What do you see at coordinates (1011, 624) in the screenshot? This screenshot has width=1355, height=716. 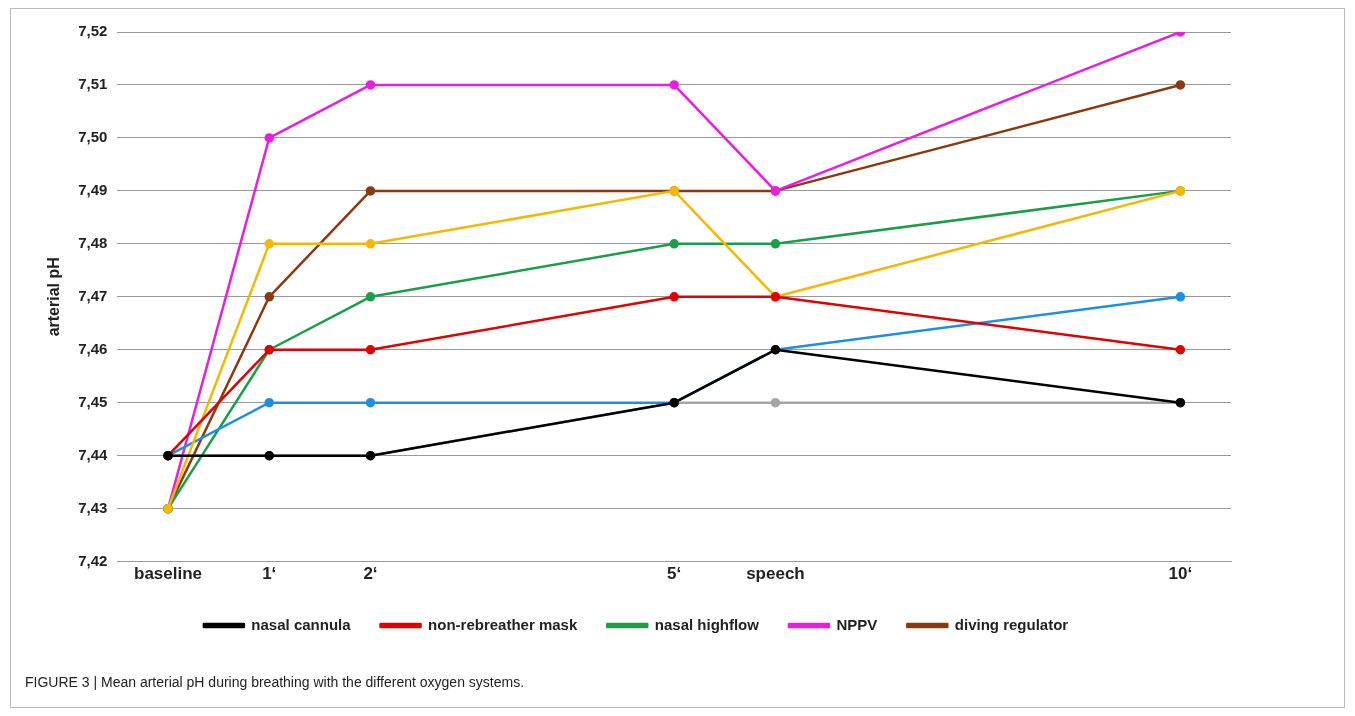 I see `legend-label: diving regulator` at bounding box center [1011, 624].